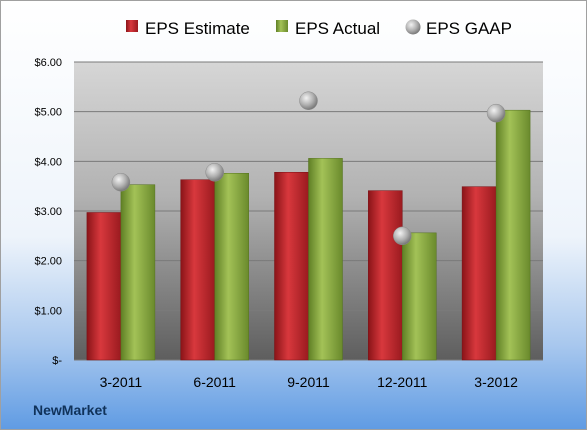 The image size is (587, 430). Describe the element at coordinates (48, 113) in the screenshot. I see `y-tick-label: $5.00` at that location.